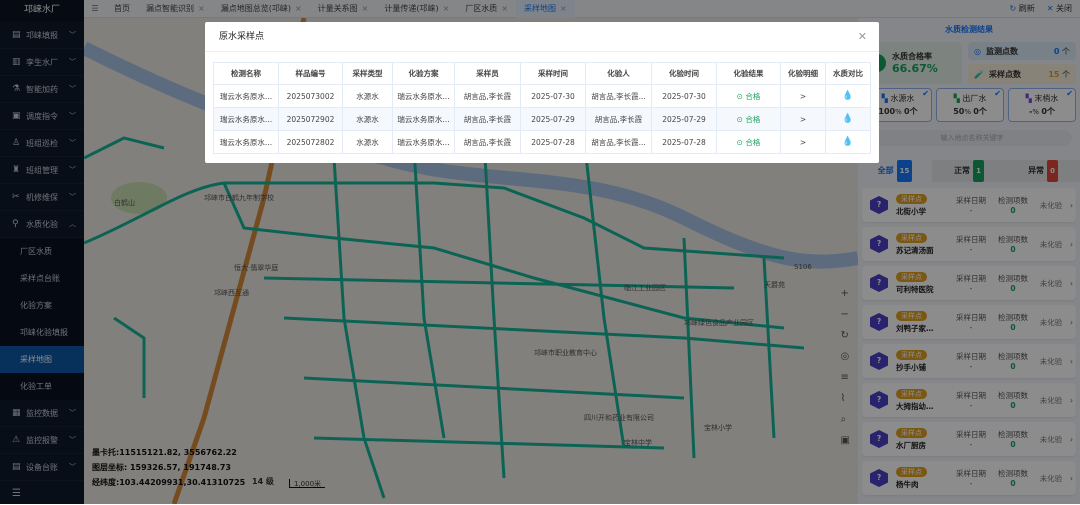 This screenshot has height=505, width=1080. What do you see at coordinates (969, 322) in the screenshot?
I see `sample-point-item: ? 采样点 刘鸭子家… 采样日期 - 检测项数 0 未化验 ›` at bounding box center [969, 322].